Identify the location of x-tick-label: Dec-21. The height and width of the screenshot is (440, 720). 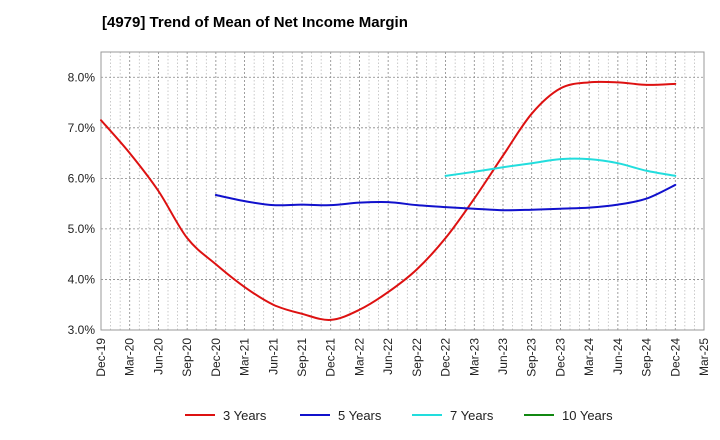
(331, 357).